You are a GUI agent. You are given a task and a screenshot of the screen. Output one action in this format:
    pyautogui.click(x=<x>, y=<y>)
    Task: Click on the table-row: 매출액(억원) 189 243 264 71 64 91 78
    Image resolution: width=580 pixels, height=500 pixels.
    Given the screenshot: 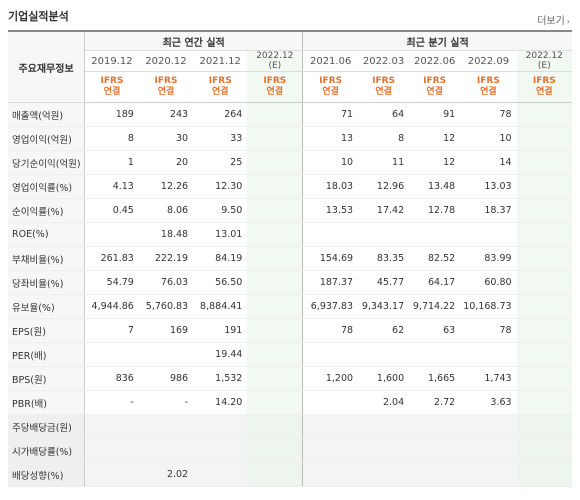 What is the action you would take?
    pyautogui.click(x=290, y=114)
    